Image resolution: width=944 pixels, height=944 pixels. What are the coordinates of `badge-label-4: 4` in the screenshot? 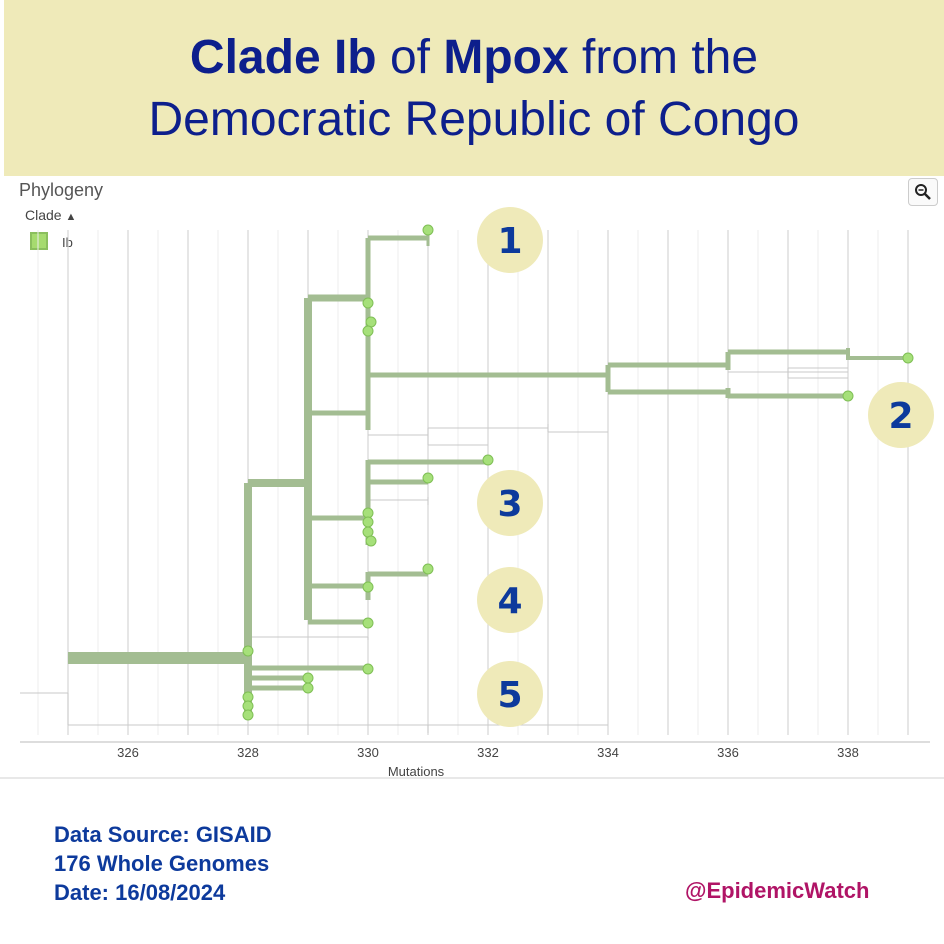 It's located at (509, 601).